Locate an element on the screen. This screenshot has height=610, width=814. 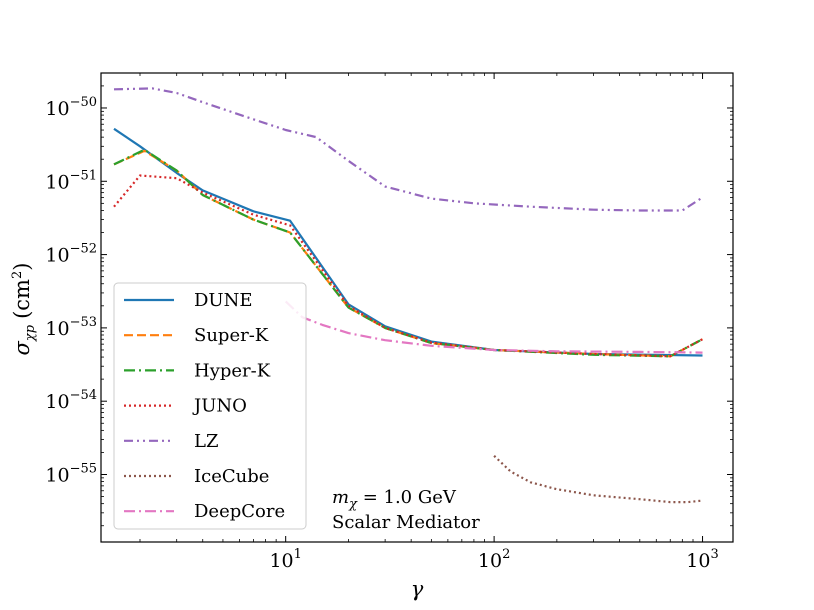
legend-label-juno: JUNO is located at coordinates (219, 406).